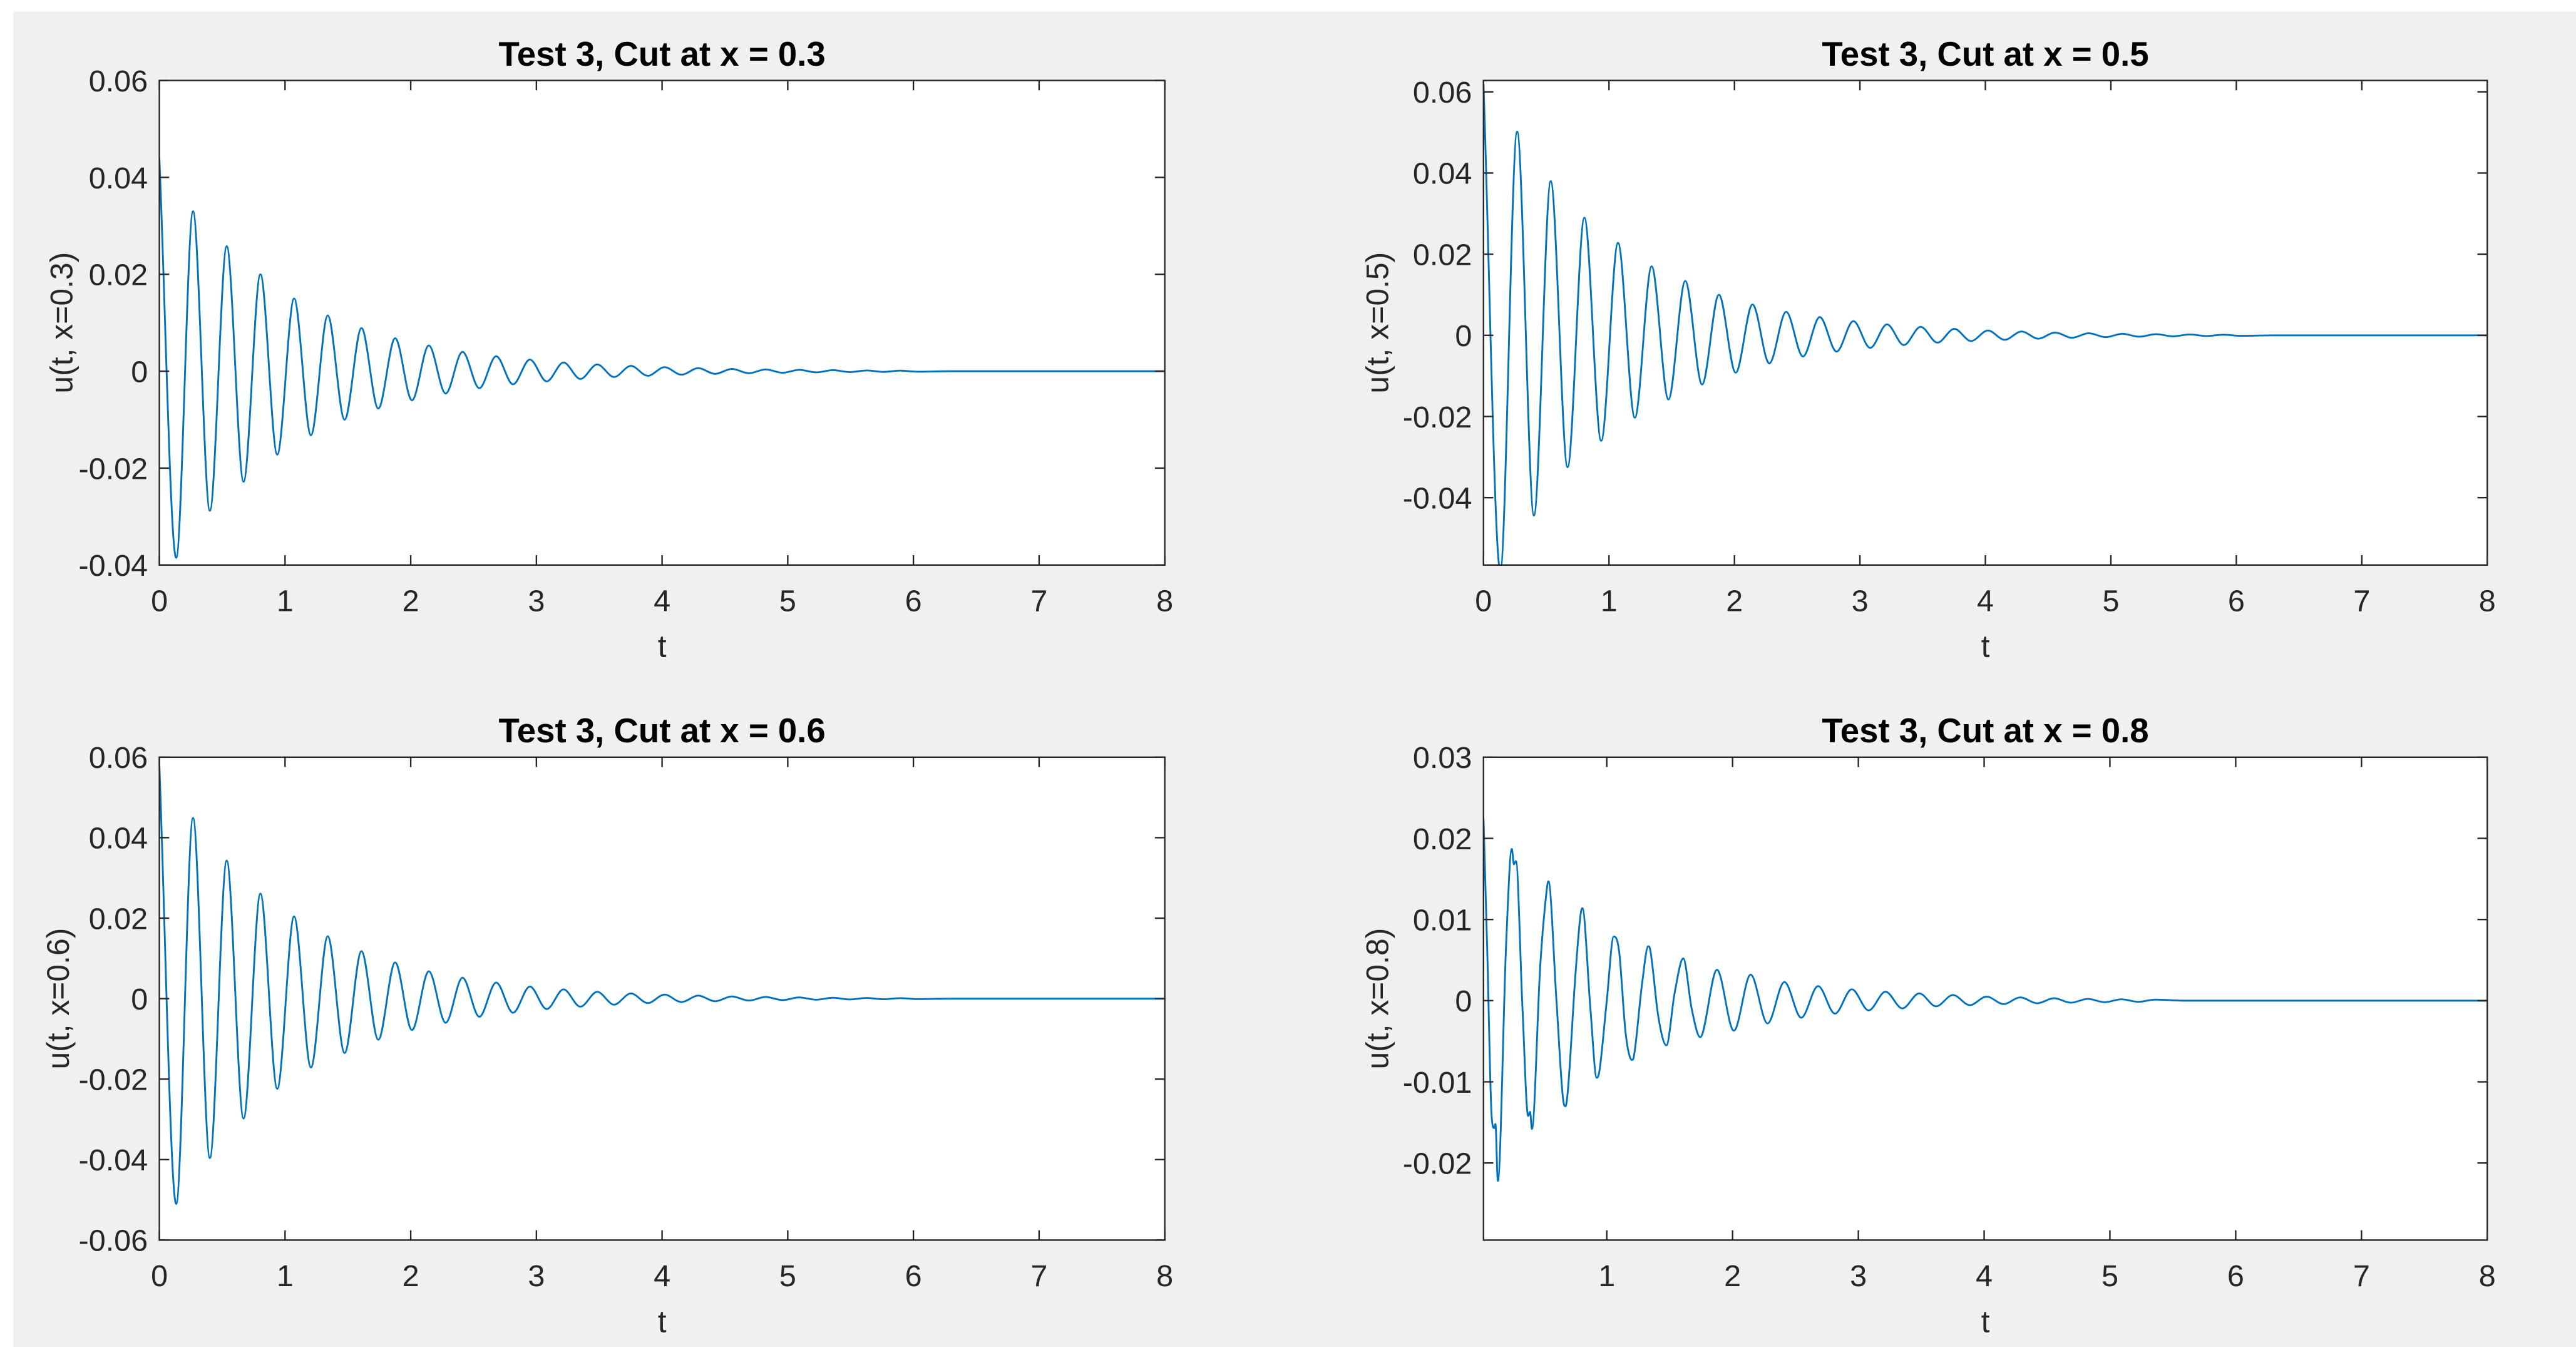  What do you see at coordinates (1985, 731) in the screenshot?
I see `chart-title: Test 3, Cut at x = 0.8` at bounding box center [1985, 731].